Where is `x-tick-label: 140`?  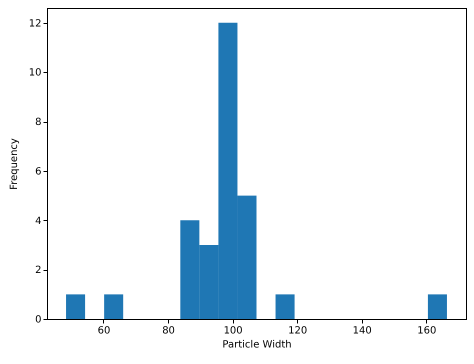 x-tick-label: 140 is located at coordinates (362, 331).